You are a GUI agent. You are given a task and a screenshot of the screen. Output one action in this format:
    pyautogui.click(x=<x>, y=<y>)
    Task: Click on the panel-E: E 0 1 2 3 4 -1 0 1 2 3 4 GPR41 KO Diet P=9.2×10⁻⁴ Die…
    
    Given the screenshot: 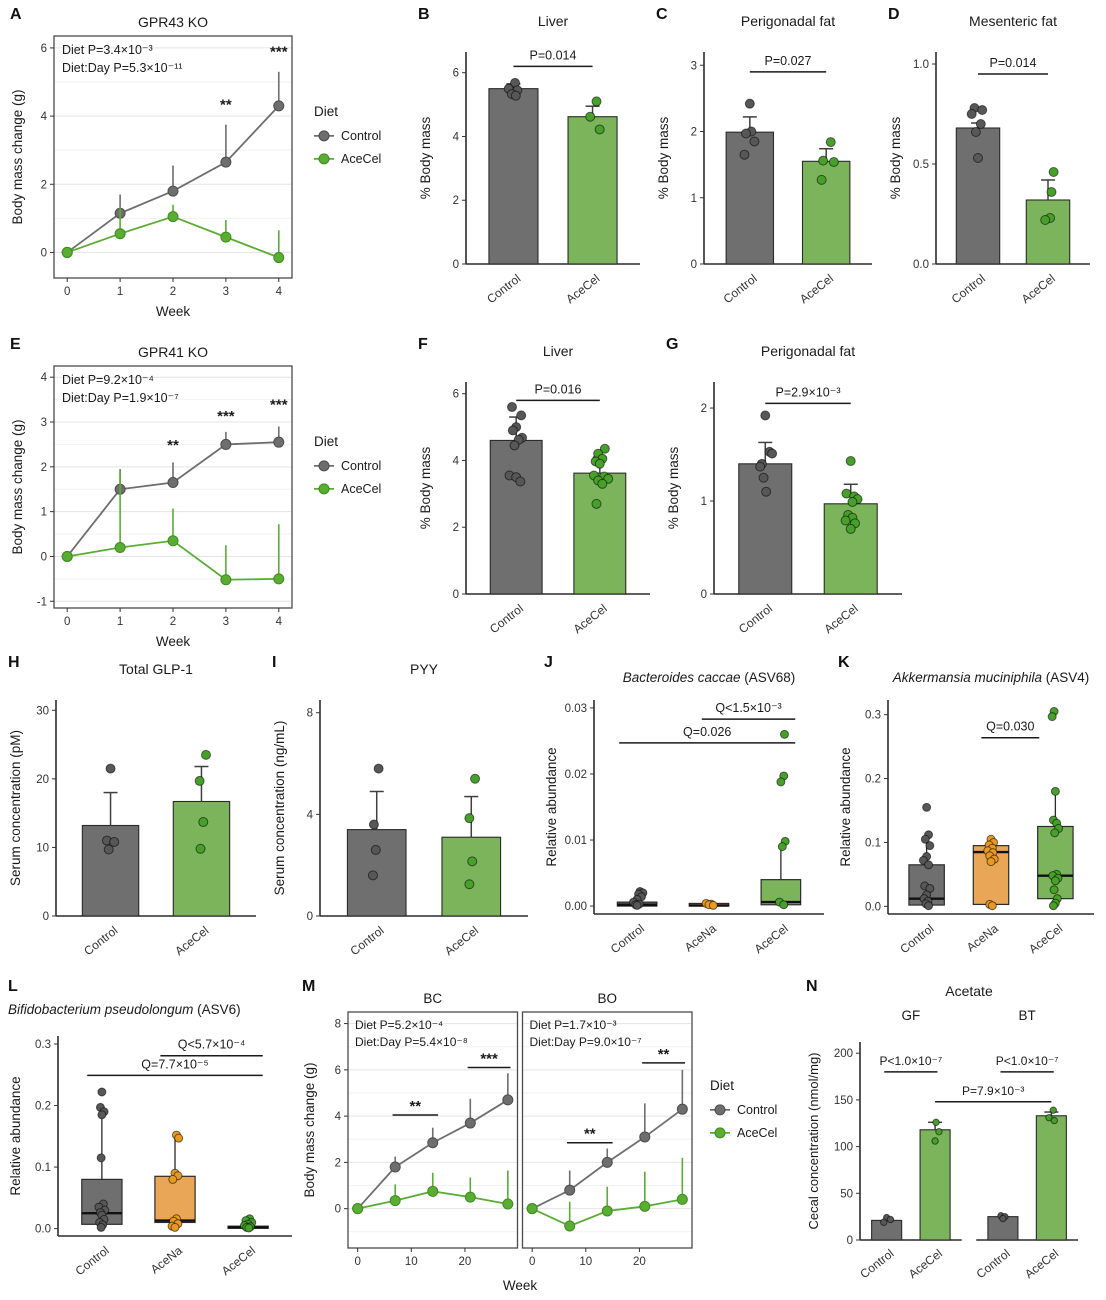 What is the action you would take?
    pyautogui.click(x=209, y=495)
    